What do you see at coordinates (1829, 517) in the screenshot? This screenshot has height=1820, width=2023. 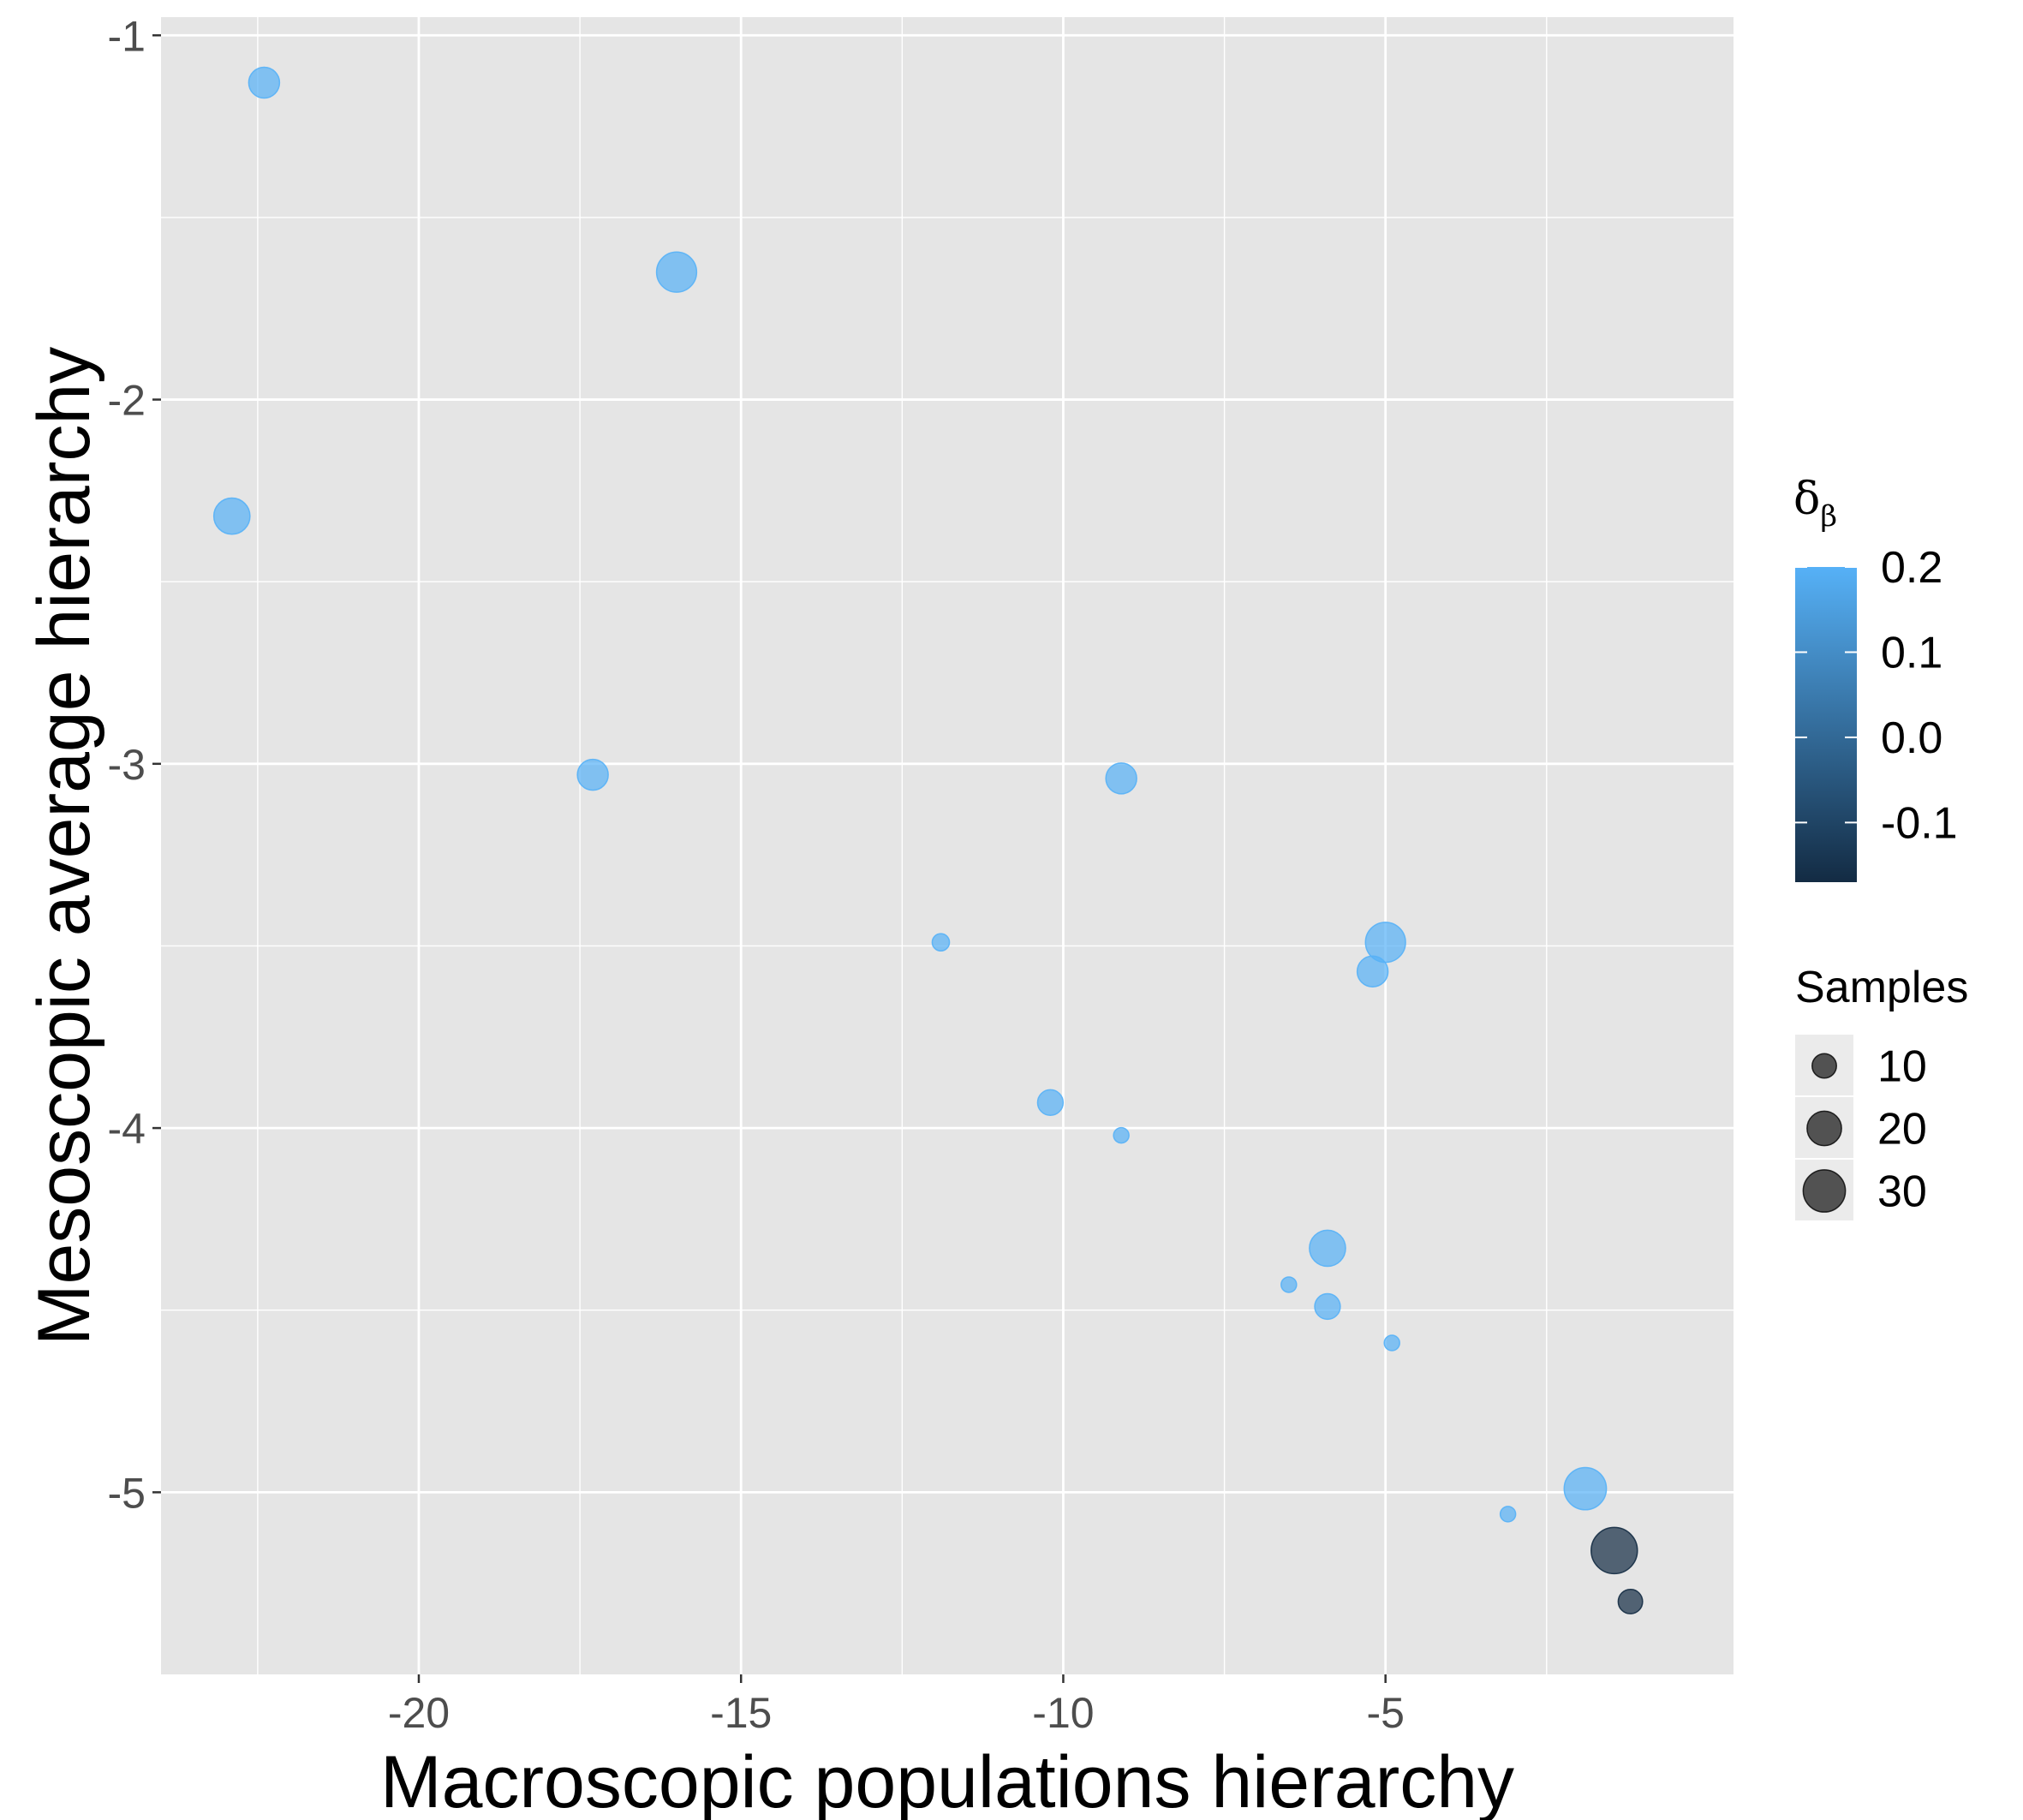 I see `color-legend-title-subscript: β` at bounding box center [1829, 517].